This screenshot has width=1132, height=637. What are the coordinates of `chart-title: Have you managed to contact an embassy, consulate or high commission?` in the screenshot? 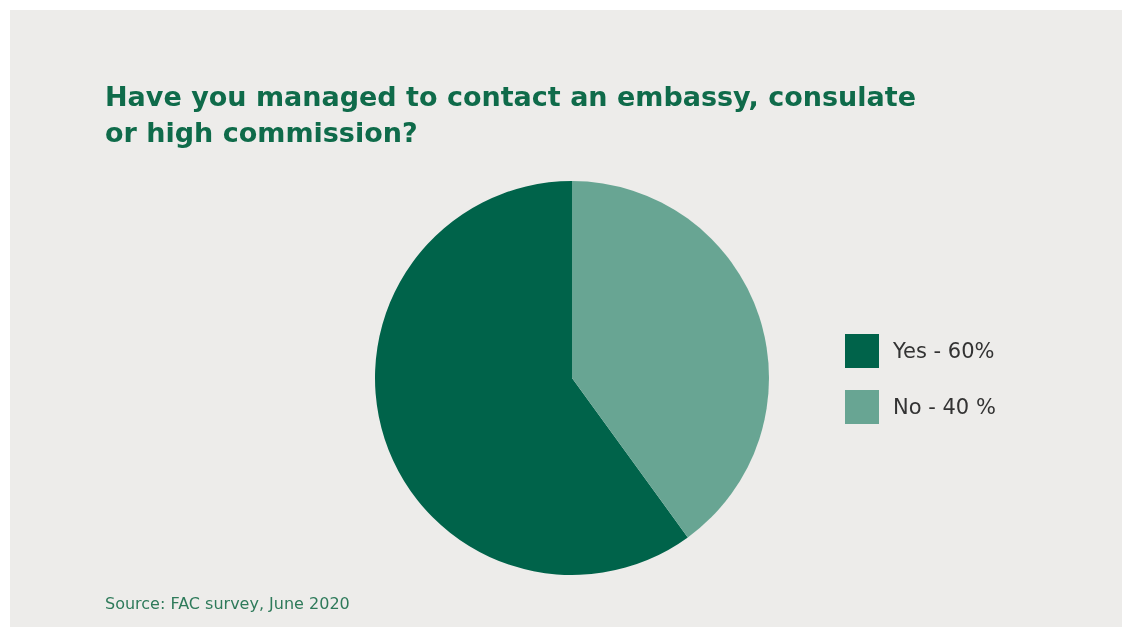 It's located at (511, 114).